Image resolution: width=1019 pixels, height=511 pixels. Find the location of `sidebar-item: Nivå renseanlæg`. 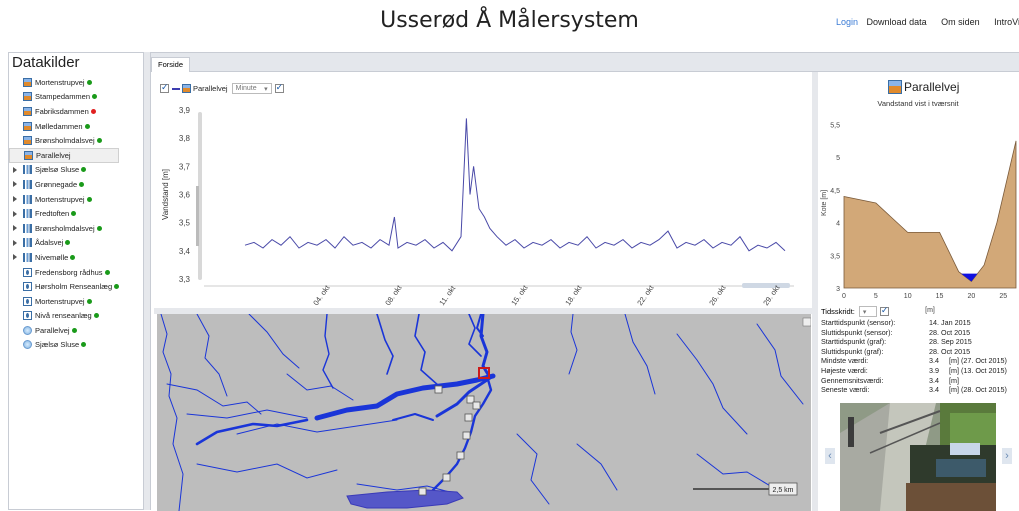

sidebar-item: Nivå renseanlæg is located at coordinates (76, 316).